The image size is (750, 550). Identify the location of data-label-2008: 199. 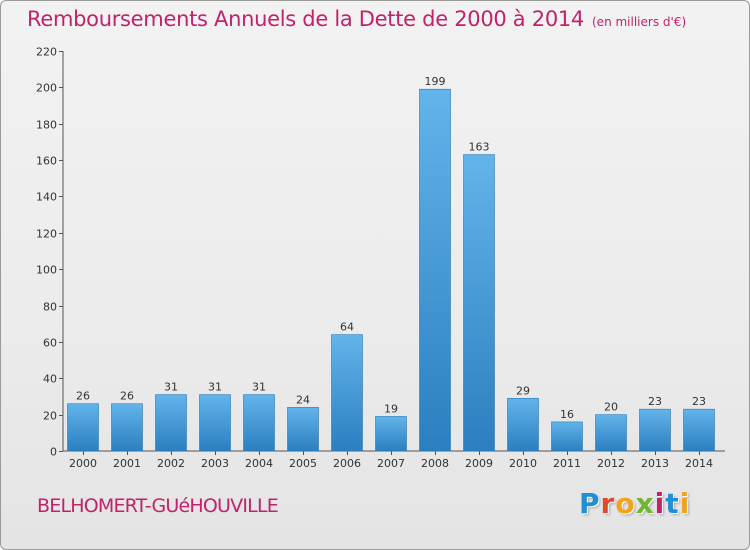
(435, 81).